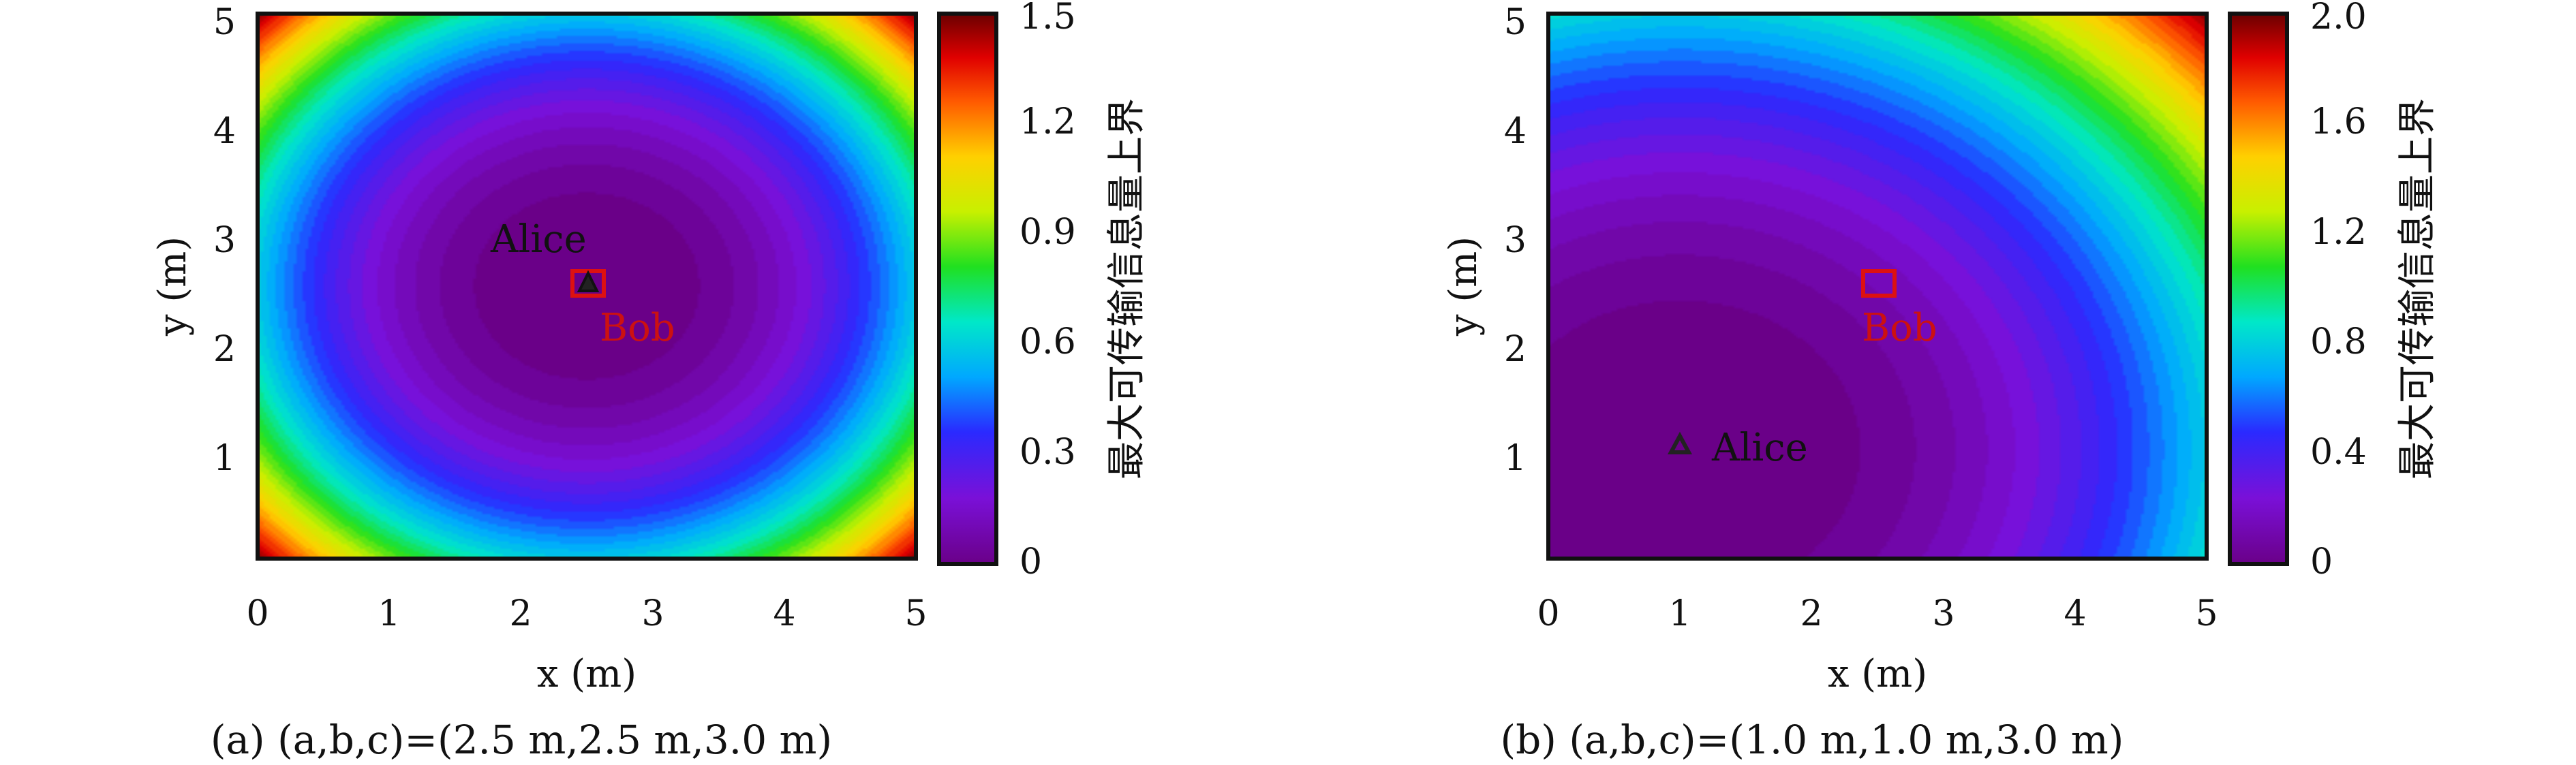  I want to click on colorbar-label-a: 最大可传输信息量上界, so click(1127, 289).